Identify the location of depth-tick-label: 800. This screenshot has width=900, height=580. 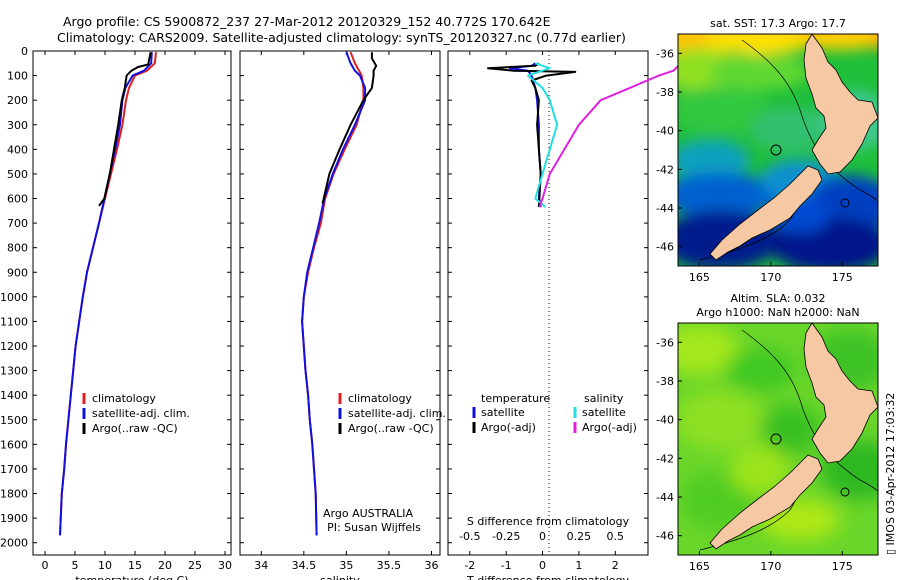
(17, 248).